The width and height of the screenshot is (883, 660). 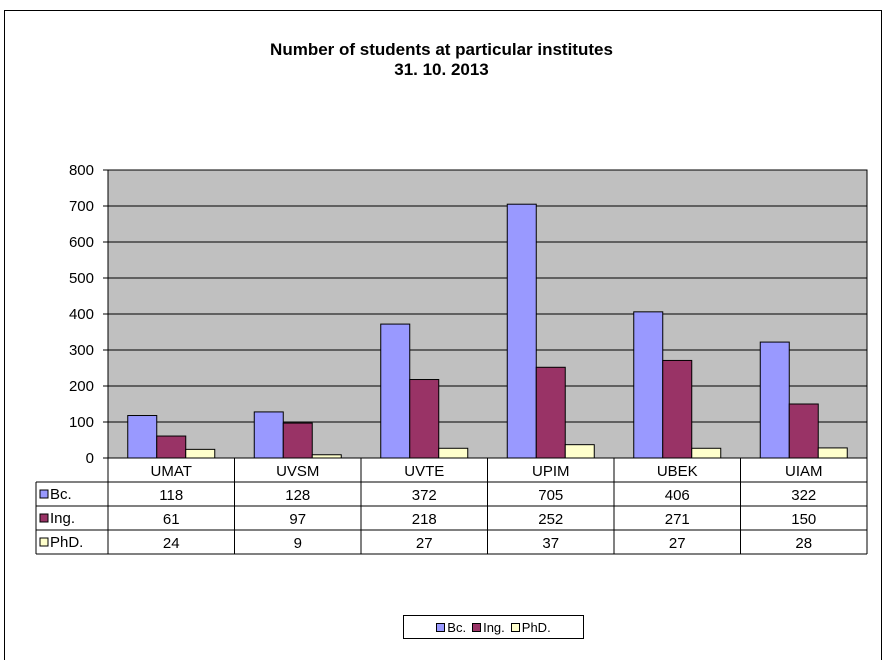 I want to click on data-label: 406, so click(x=677, y=495).